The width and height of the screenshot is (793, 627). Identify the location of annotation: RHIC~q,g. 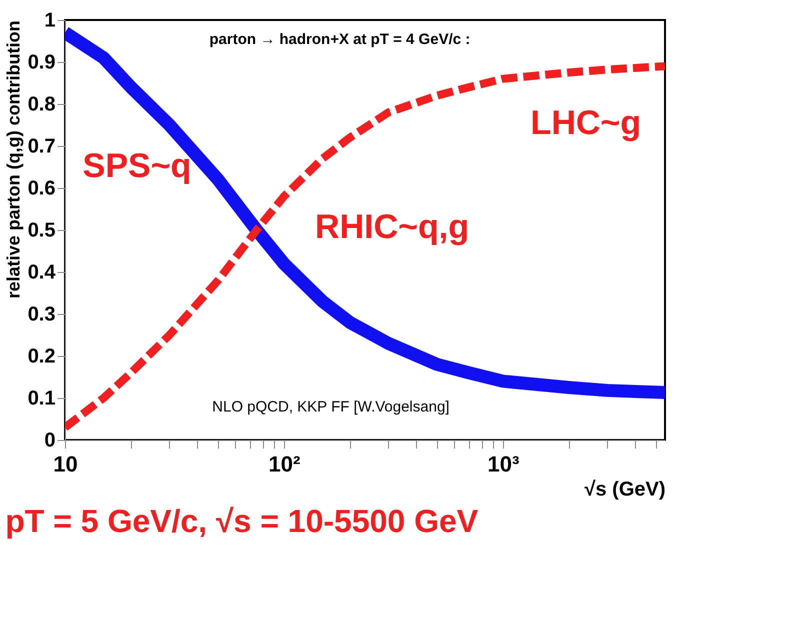
(392, 227).